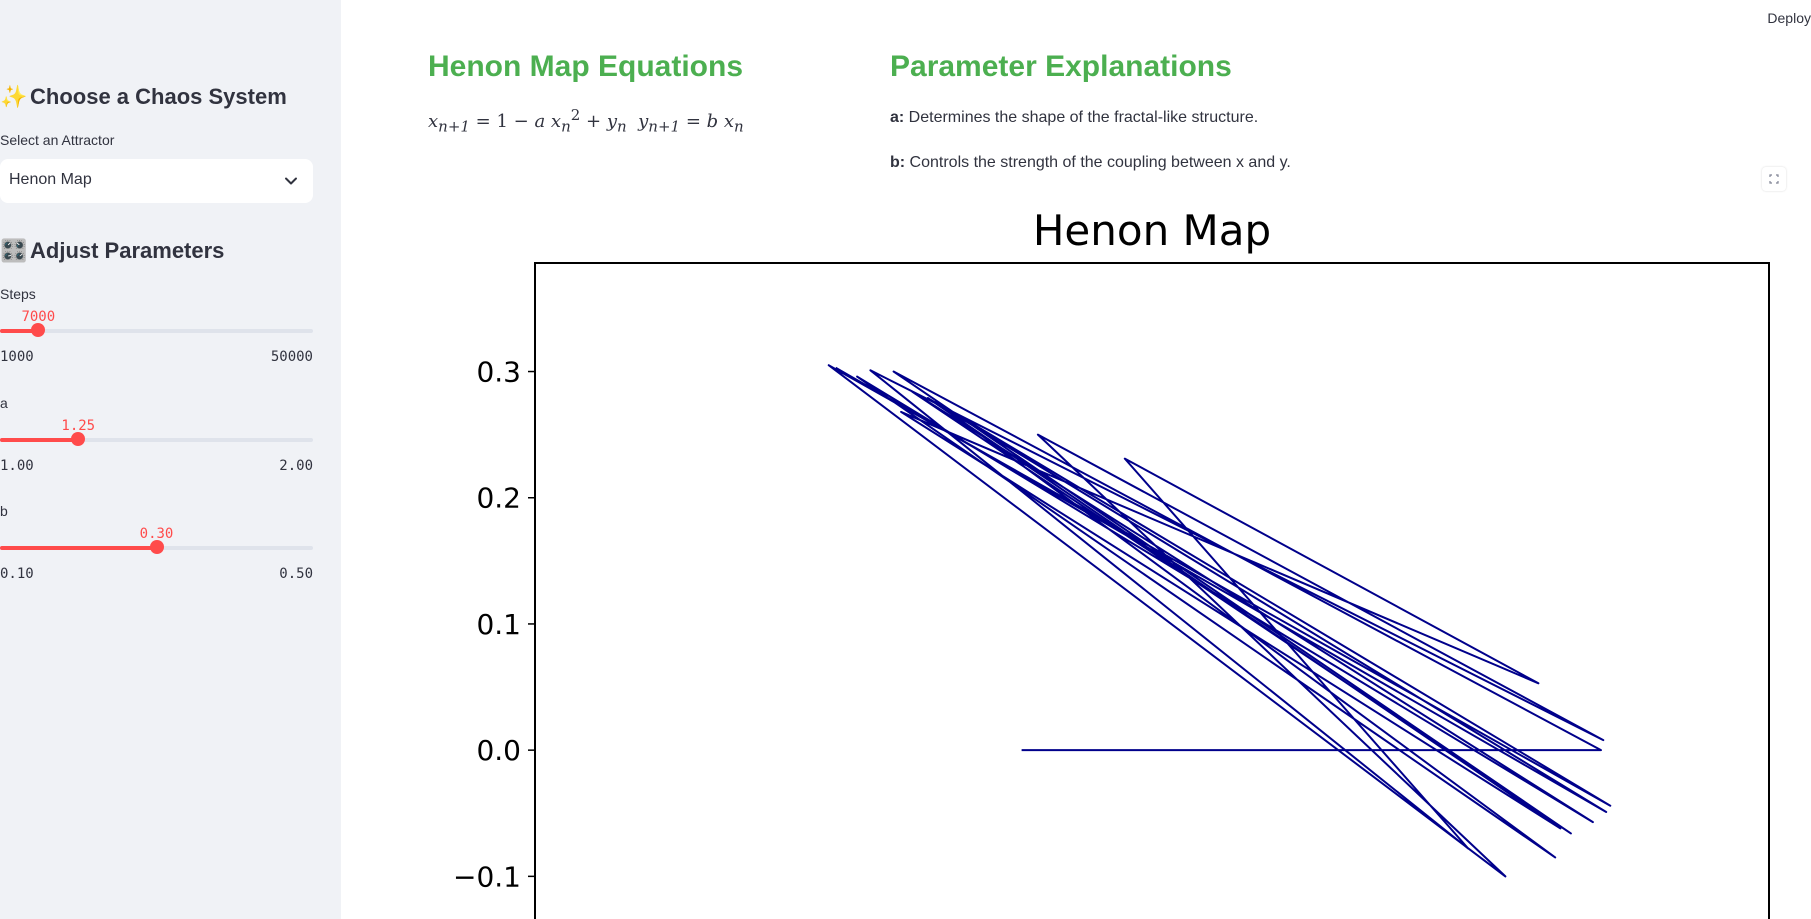 The image size is (1811, 919). What do you see at coordinates (156, 547) in the screenshot?
I see `b-slider-thumb` at bounding box center [156, 547].